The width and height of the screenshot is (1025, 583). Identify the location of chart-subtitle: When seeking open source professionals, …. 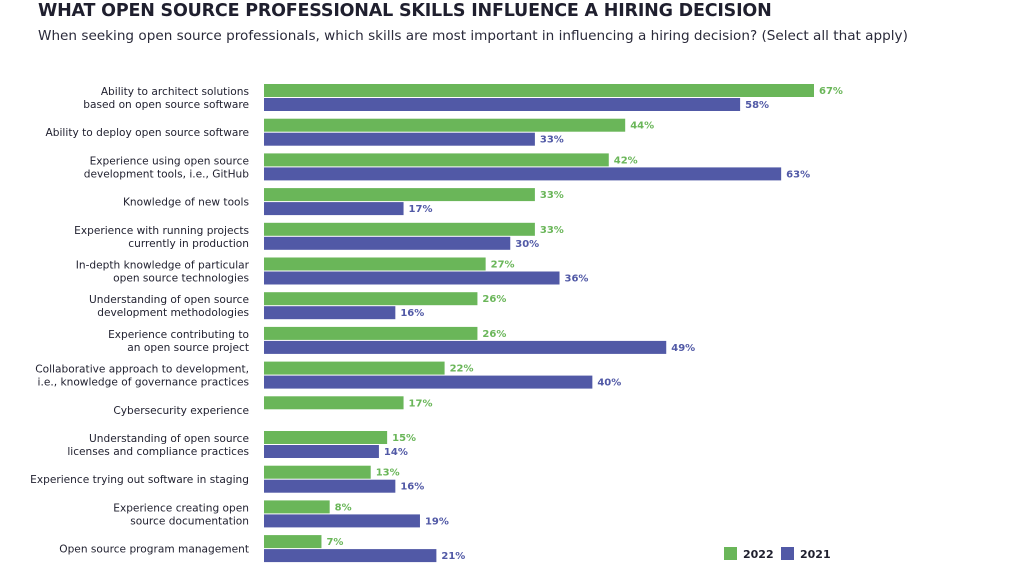
(473, 36).